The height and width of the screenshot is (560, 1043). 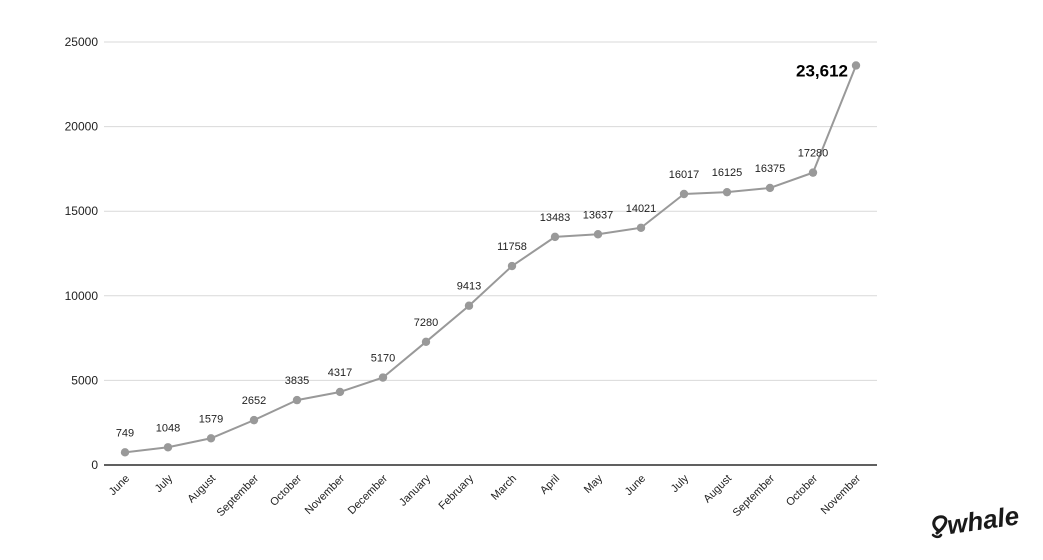 I want to click on data-label: 14021, so click(x=641, y=209).